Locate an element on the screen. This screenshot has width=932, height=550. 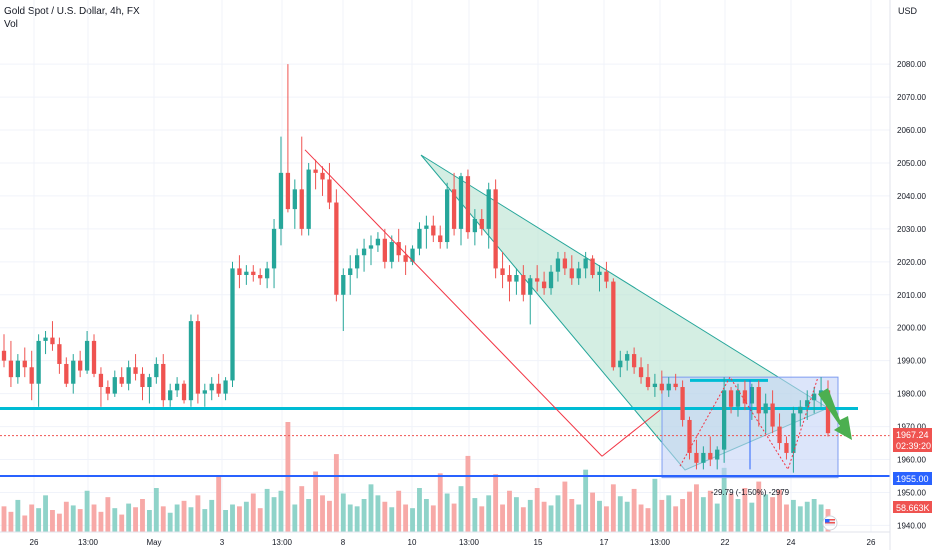
time-tick-label: 3 is located at coordinates (222, 542).